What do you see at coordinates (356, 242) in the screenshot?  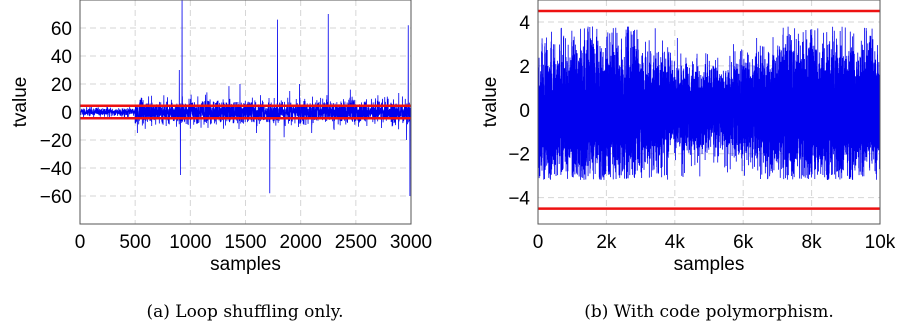 I see `x-tick-label: 2500` at bounding box center [356, 242].